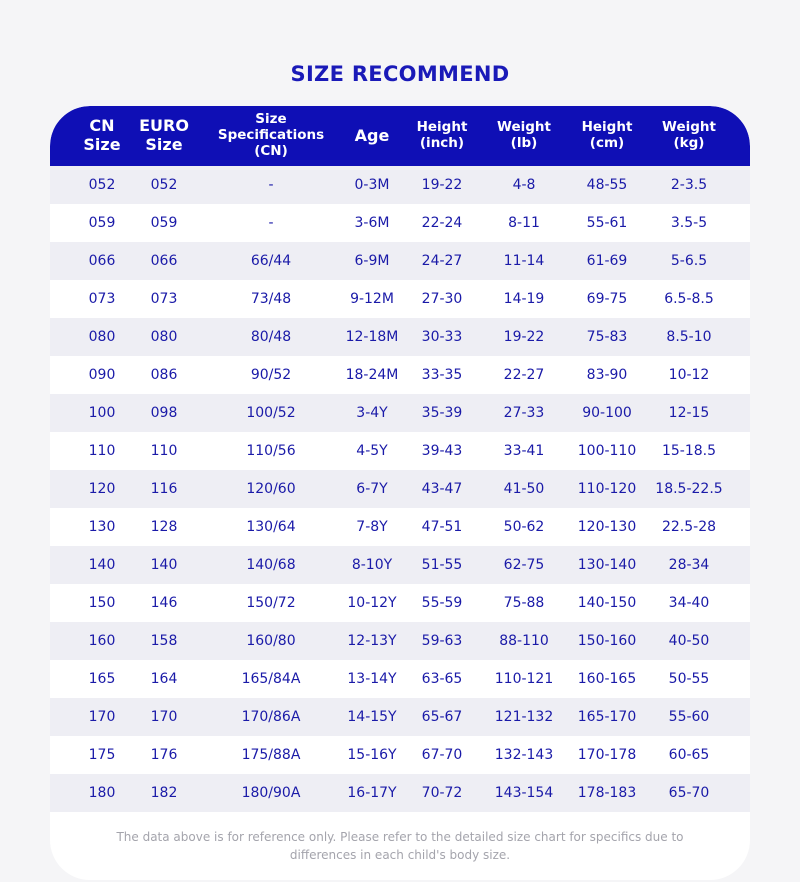 The height and width of the screenshot is (882, 800). I want to click on table-row: 059 059 - 3-6M 22-24 8-11 55-61 3.5-5, so click(400, 223).